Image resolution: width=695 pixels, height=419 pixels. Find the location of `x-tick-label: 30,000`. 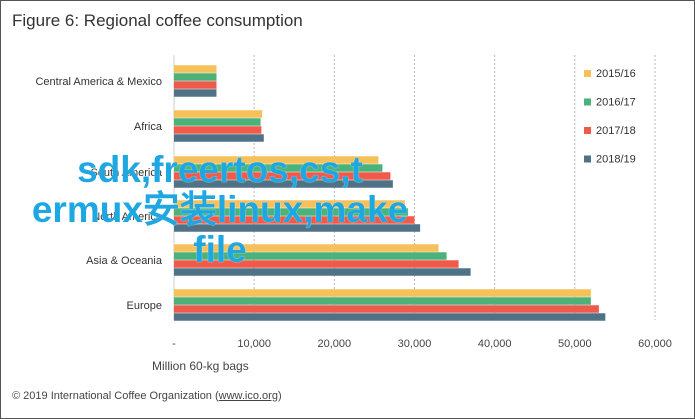

x-tick-label: 30,000 is located at coordinates (415, 344).